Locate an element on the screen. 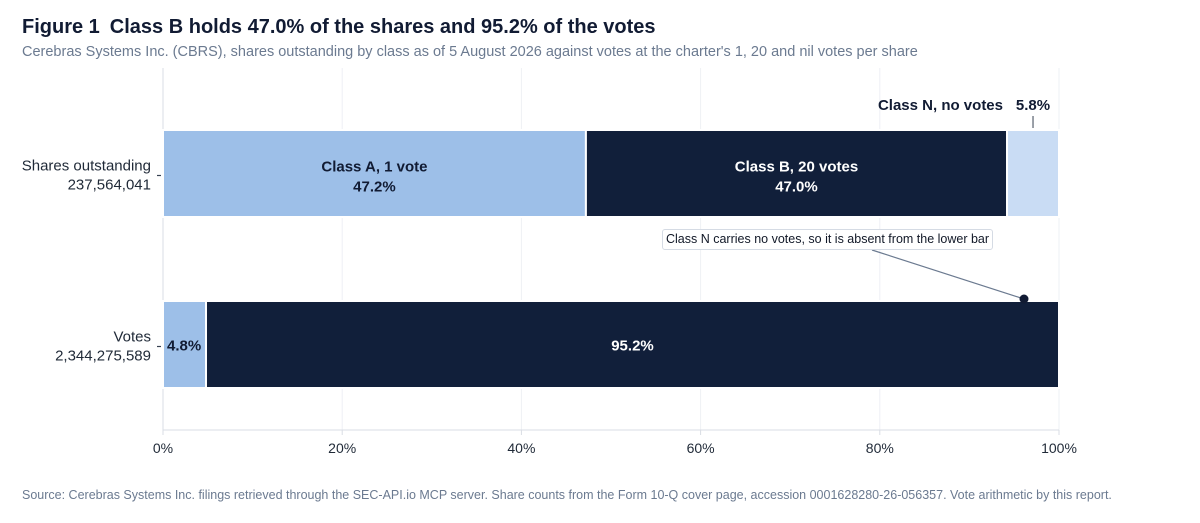  bar-shares-outstanding-class-a-1-vote is located at coordinates (374, 173).